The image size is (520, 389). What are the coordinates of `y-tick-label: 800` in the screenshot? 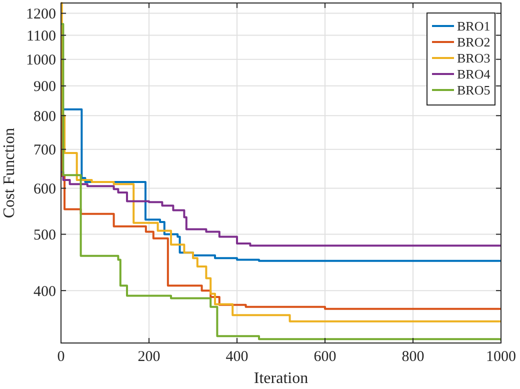 It's located at (45, 116).